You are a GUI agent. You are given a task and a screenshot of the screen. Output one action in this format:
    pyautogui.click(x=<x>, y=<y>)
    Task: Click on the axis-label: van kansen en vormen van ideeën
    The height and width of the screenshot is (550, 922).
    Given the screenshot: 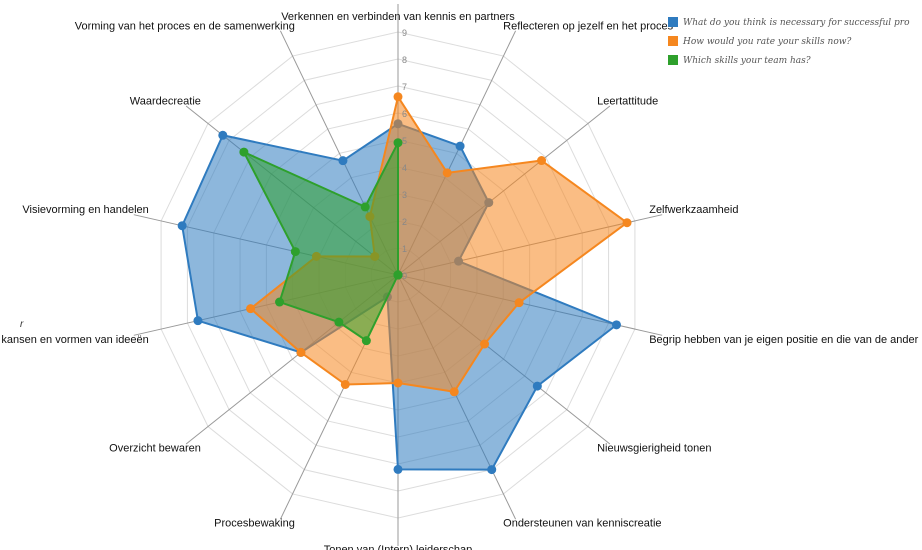 What is the action you would take?
    pyautogui.click(x=74, y=340)
    